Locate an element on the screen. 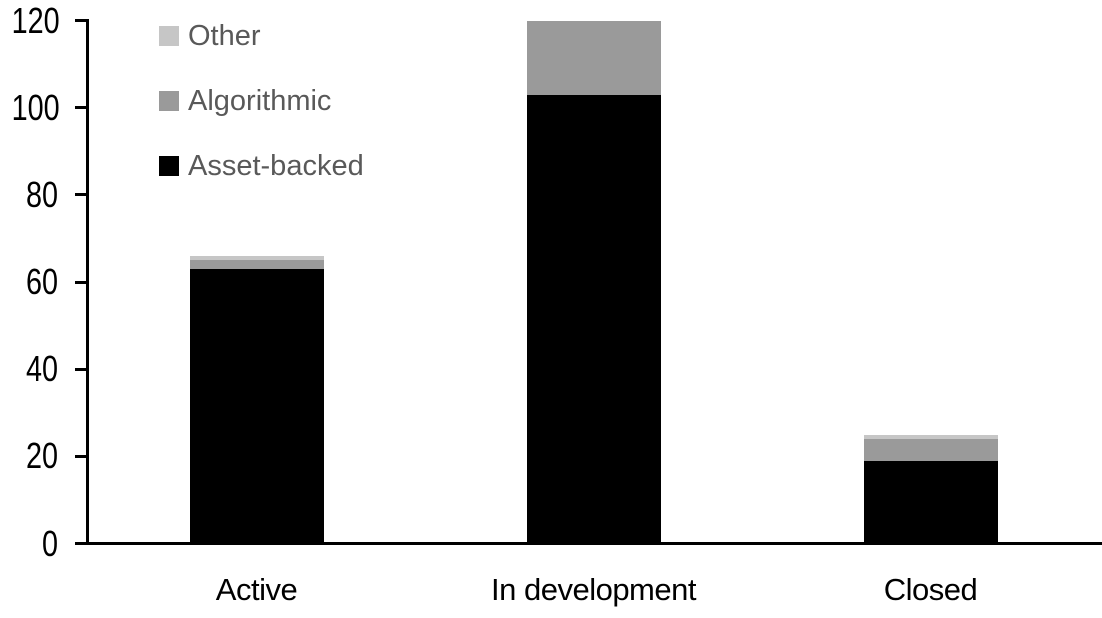  category-label: In development is located at coordinates (593, 589).